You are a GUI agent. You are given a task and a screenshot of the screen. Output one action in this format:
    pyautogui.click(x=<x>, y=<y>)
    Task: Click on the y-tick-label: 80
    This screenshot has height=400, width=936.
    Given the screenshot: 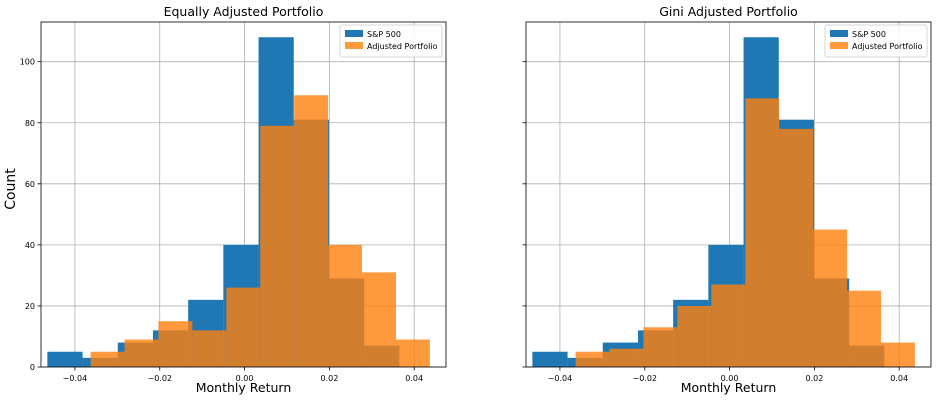 What is the action you would take?
    pyautogui.click(x=30, y=123)
    